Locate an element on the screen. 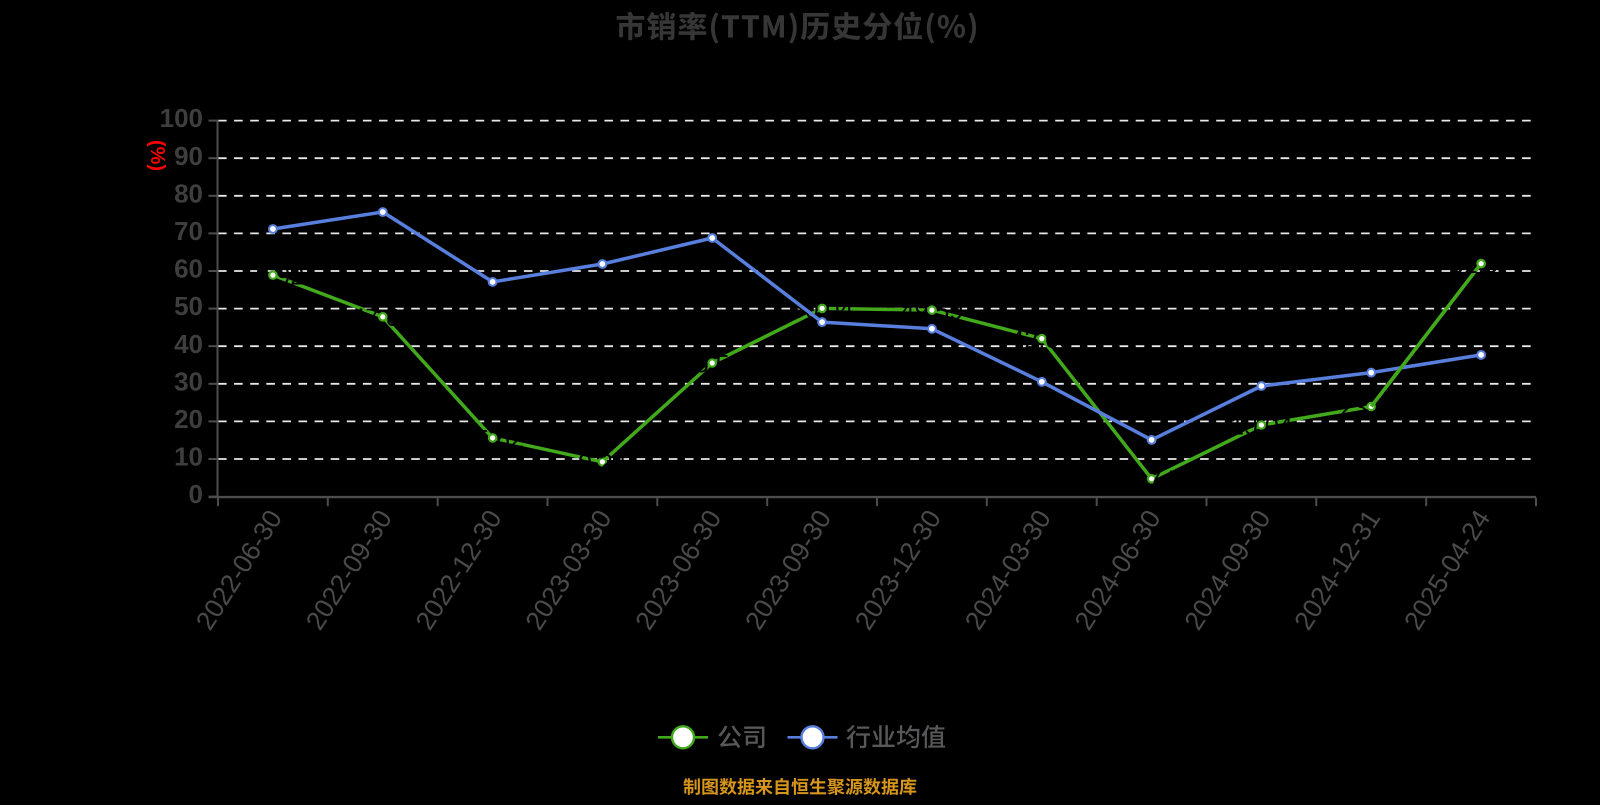 Image resolution: width=1600 pixels, height=805 pixels. svg-text: 58.92 is located at coordinates (273, 277).